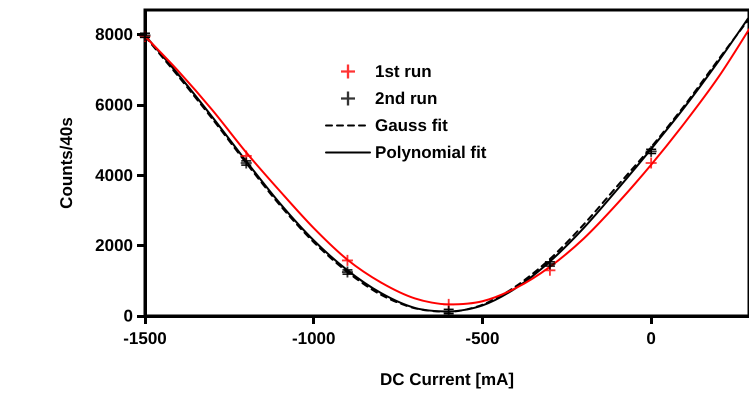 The height and width of the screenshot is (409, 749). I want to click on y-tick-label: 2000, so click(114, 246).